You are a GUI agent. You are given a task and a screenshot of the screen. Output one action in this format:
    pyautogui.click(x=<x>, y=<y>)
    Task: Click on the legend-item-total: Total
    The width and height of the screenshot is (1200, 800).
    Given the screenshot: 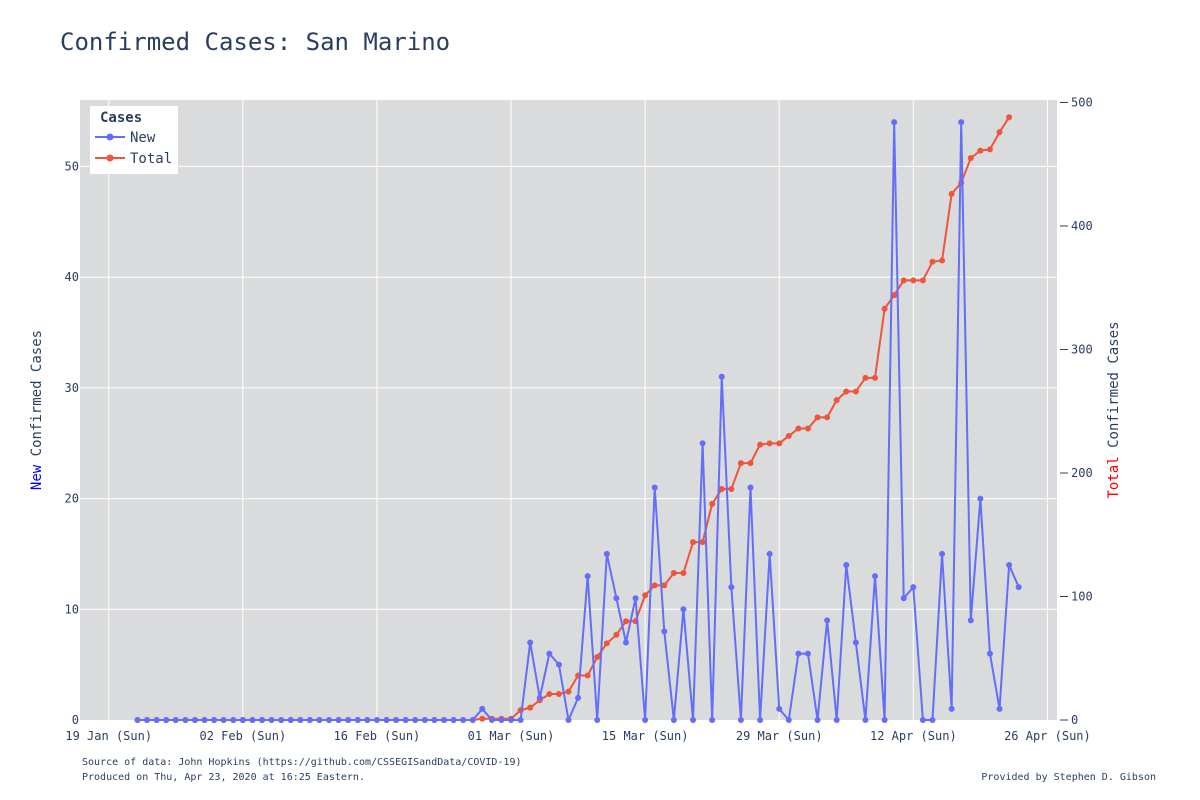 What is the action you would take?
    pyautogui.click(x=133, y=159)
    